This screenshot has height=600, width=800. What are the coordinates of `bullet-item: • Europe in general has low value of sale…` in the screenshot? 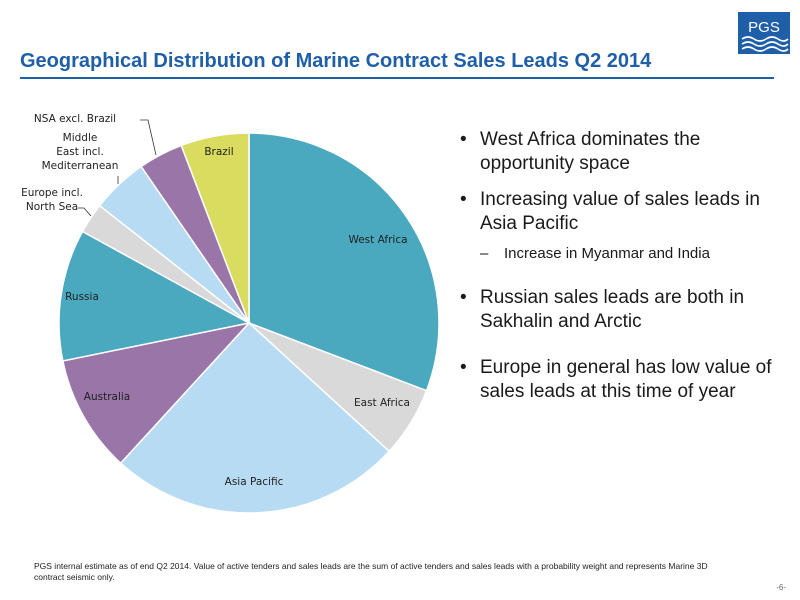 It's located at (616, 379).